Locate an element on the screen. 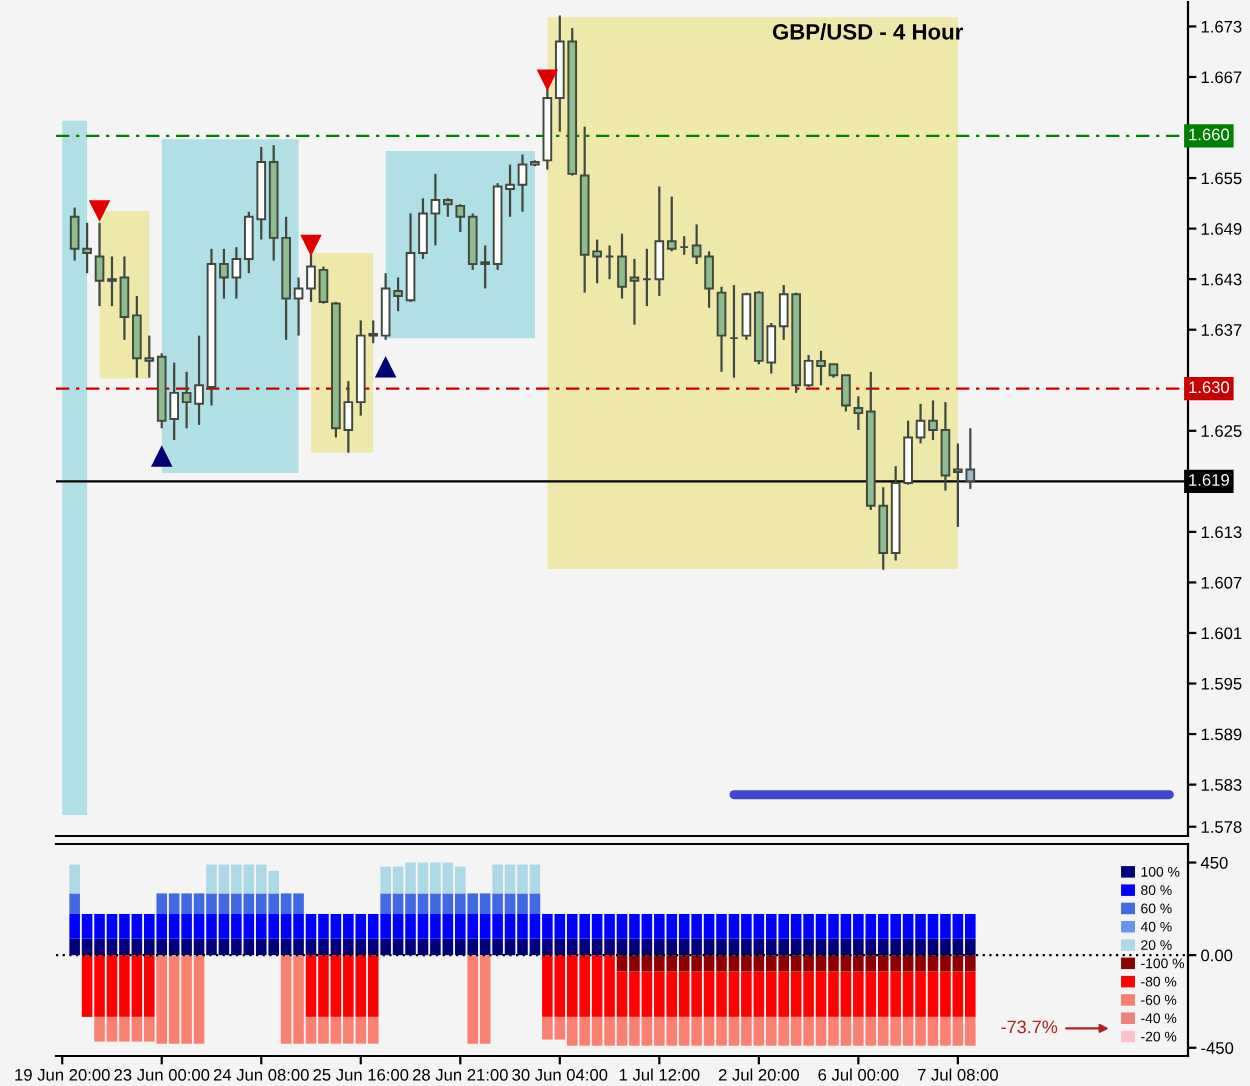 Image resolution: width=1250 pixels, height=1086 pixels. y-tick-label: 1.607 is located at coordinates (1221, 582).